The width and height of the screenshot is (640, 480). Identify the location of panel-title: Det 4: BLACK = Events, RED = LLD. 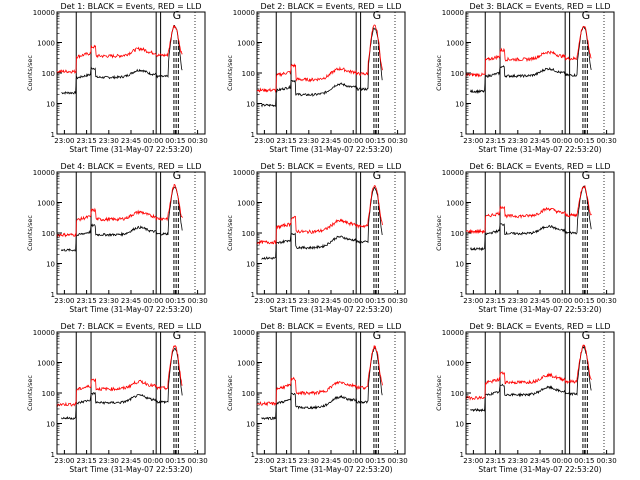
(131, 166).